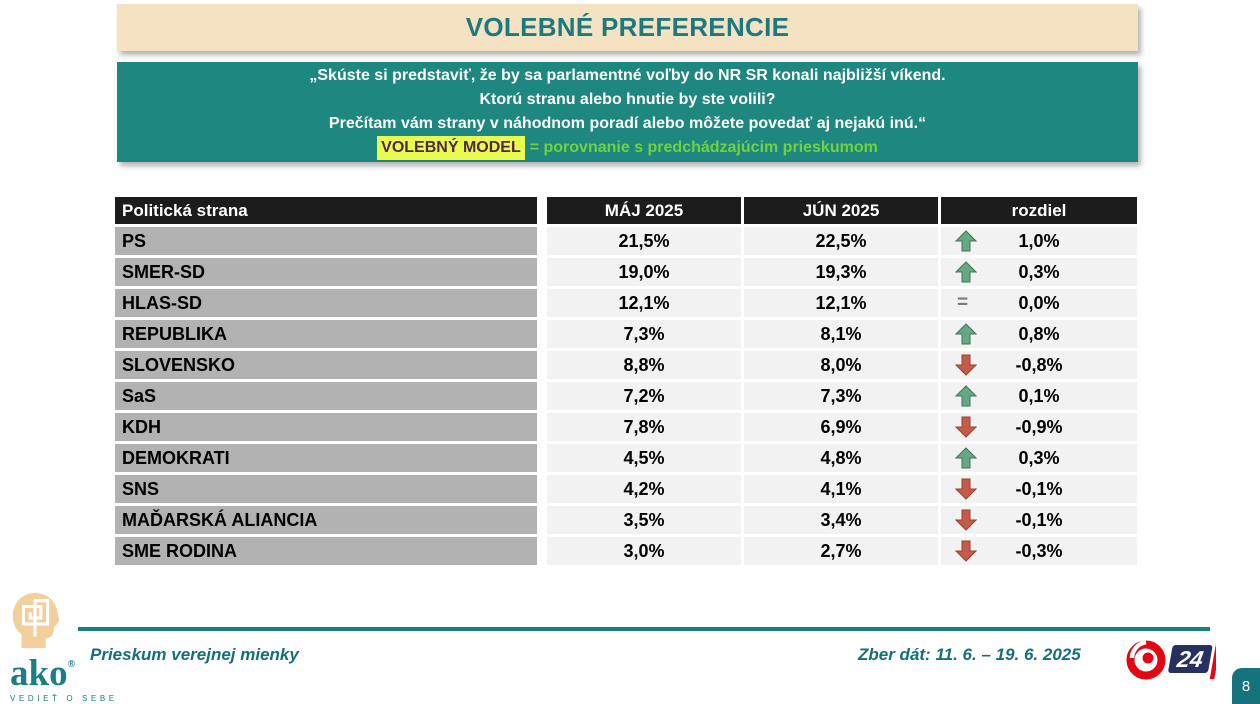 This screenshot has height=704, width=1260. I want to click on page-title: VOLEBNÉ PREFERENCIE, so click(627, 27).